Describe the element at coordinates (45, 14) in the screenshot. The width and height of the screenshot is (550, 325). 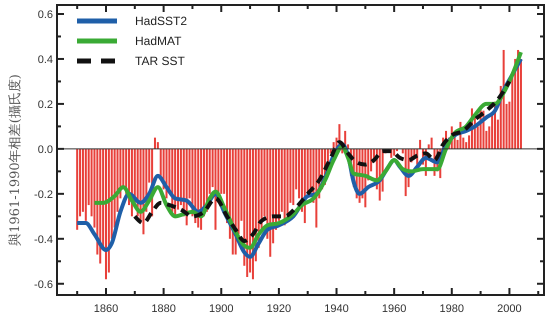
I see `y-tick-label: 0.6` at that location.